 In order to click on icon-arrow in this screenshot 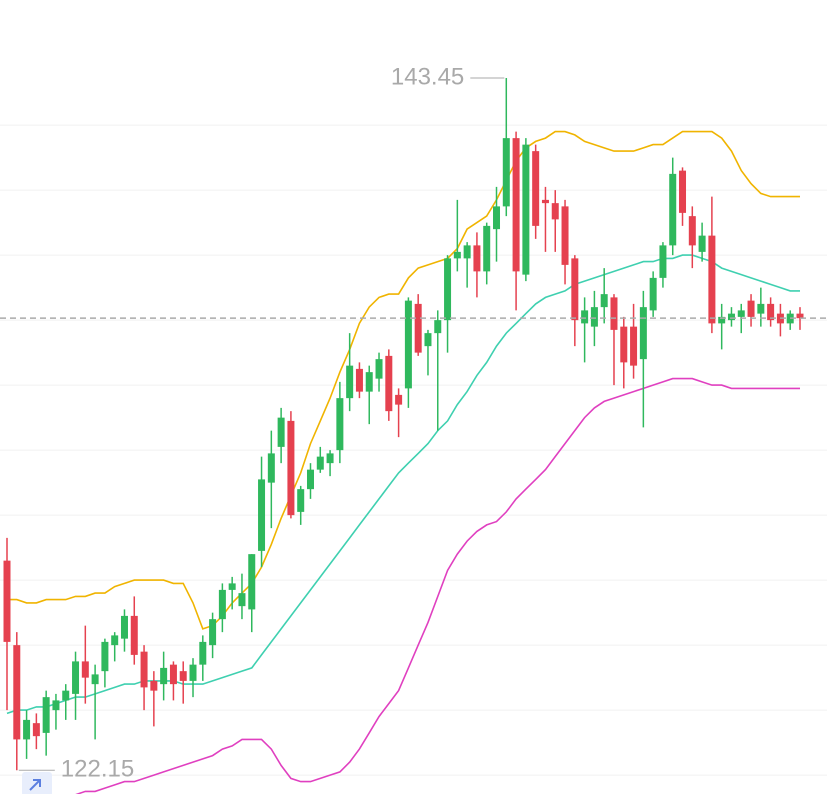, I will do `click(35, 785)`.